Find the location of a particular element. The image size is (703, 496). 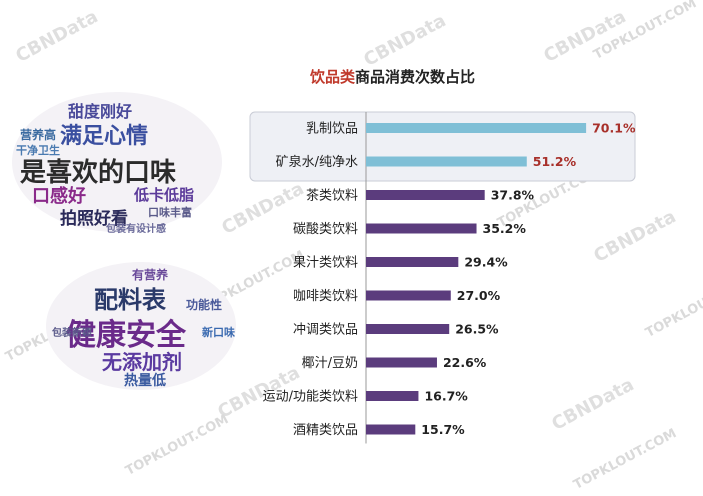

cloud-word: 口味丰富 is located at coordinates (170, 212).